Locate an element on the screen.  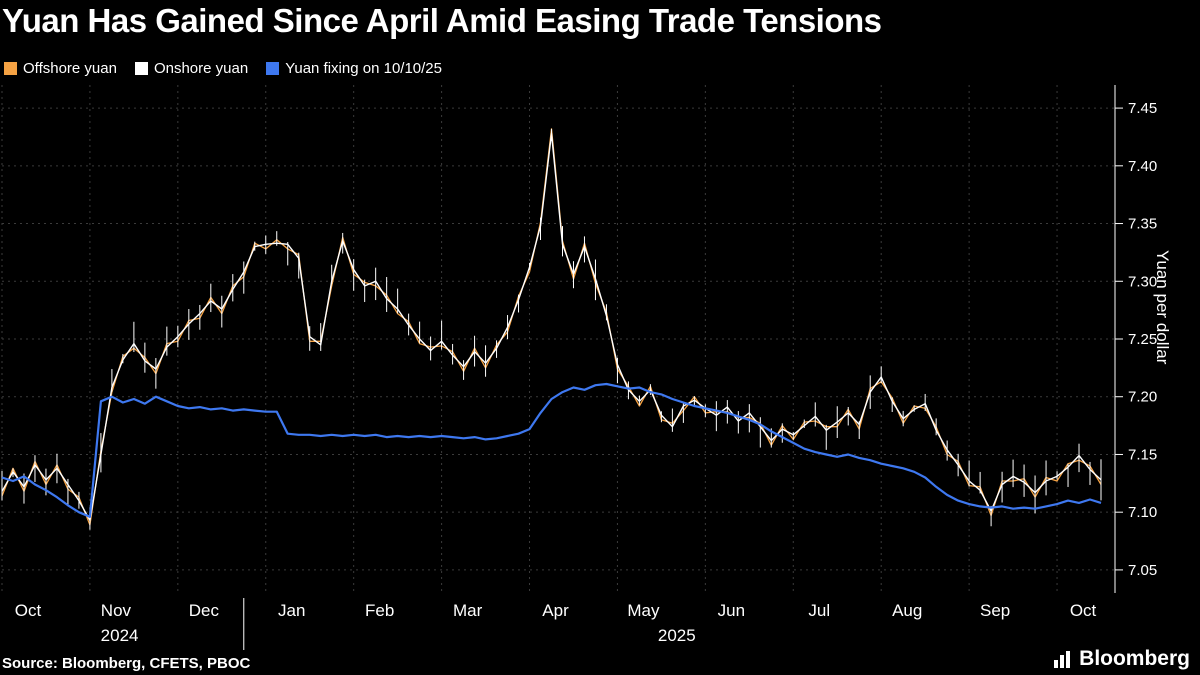
y-axis-title: Yuan per dollar is located at coordinates (1162, 307).